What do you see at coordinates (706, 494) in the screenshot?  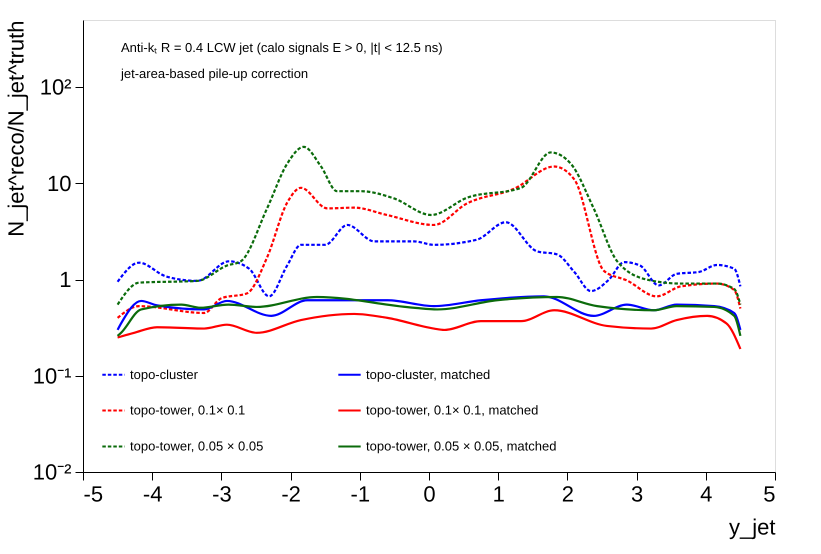 I see `x-tick-label: 4` at bounding box center [706, 494].